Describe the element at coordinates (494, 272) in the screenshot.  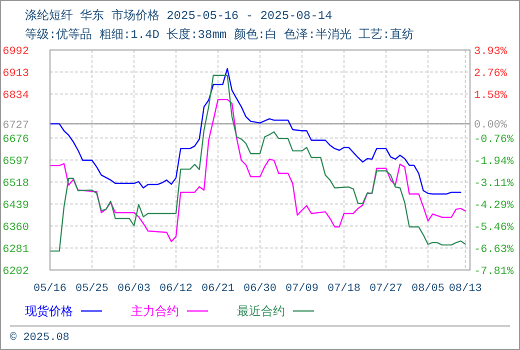
I see `y2-tick-label: -7.81%` at that location.